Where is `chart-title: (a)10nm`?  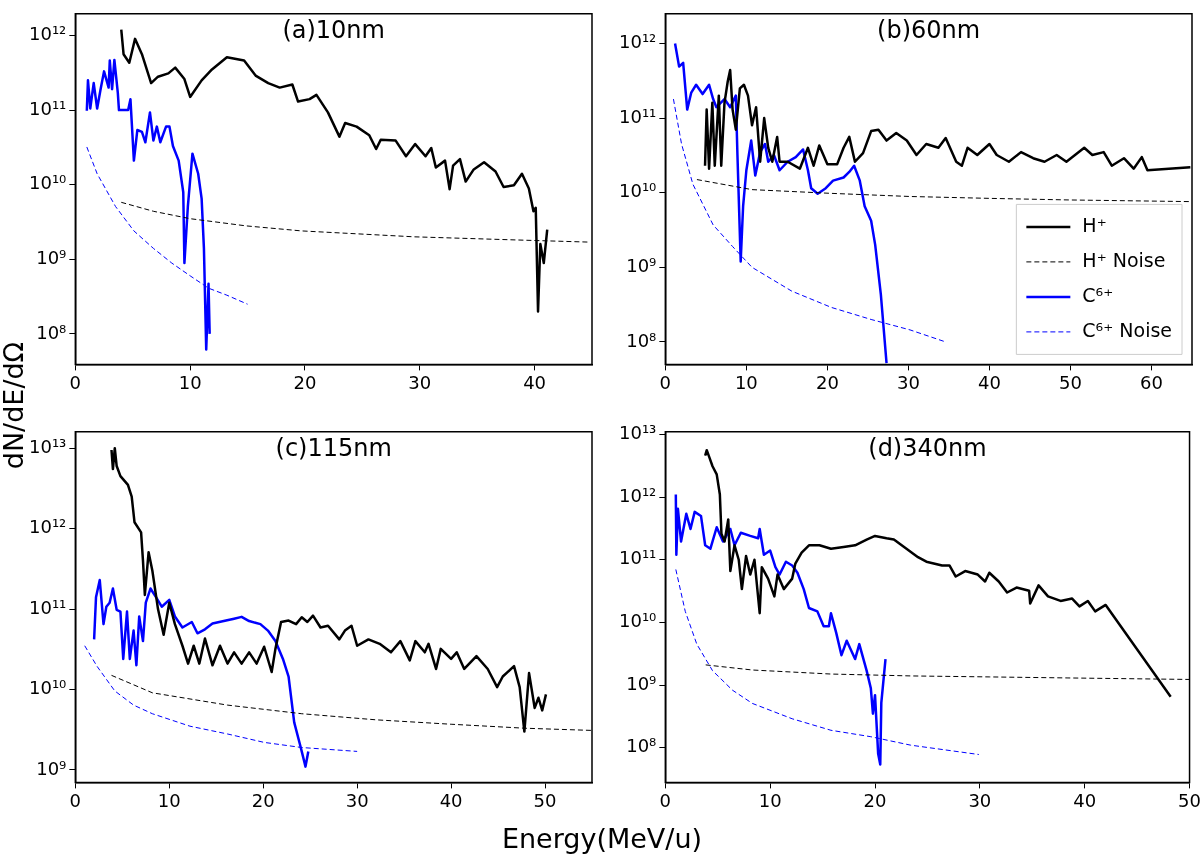
chart-title: (a)10nm is located at coordinates (333, 30).